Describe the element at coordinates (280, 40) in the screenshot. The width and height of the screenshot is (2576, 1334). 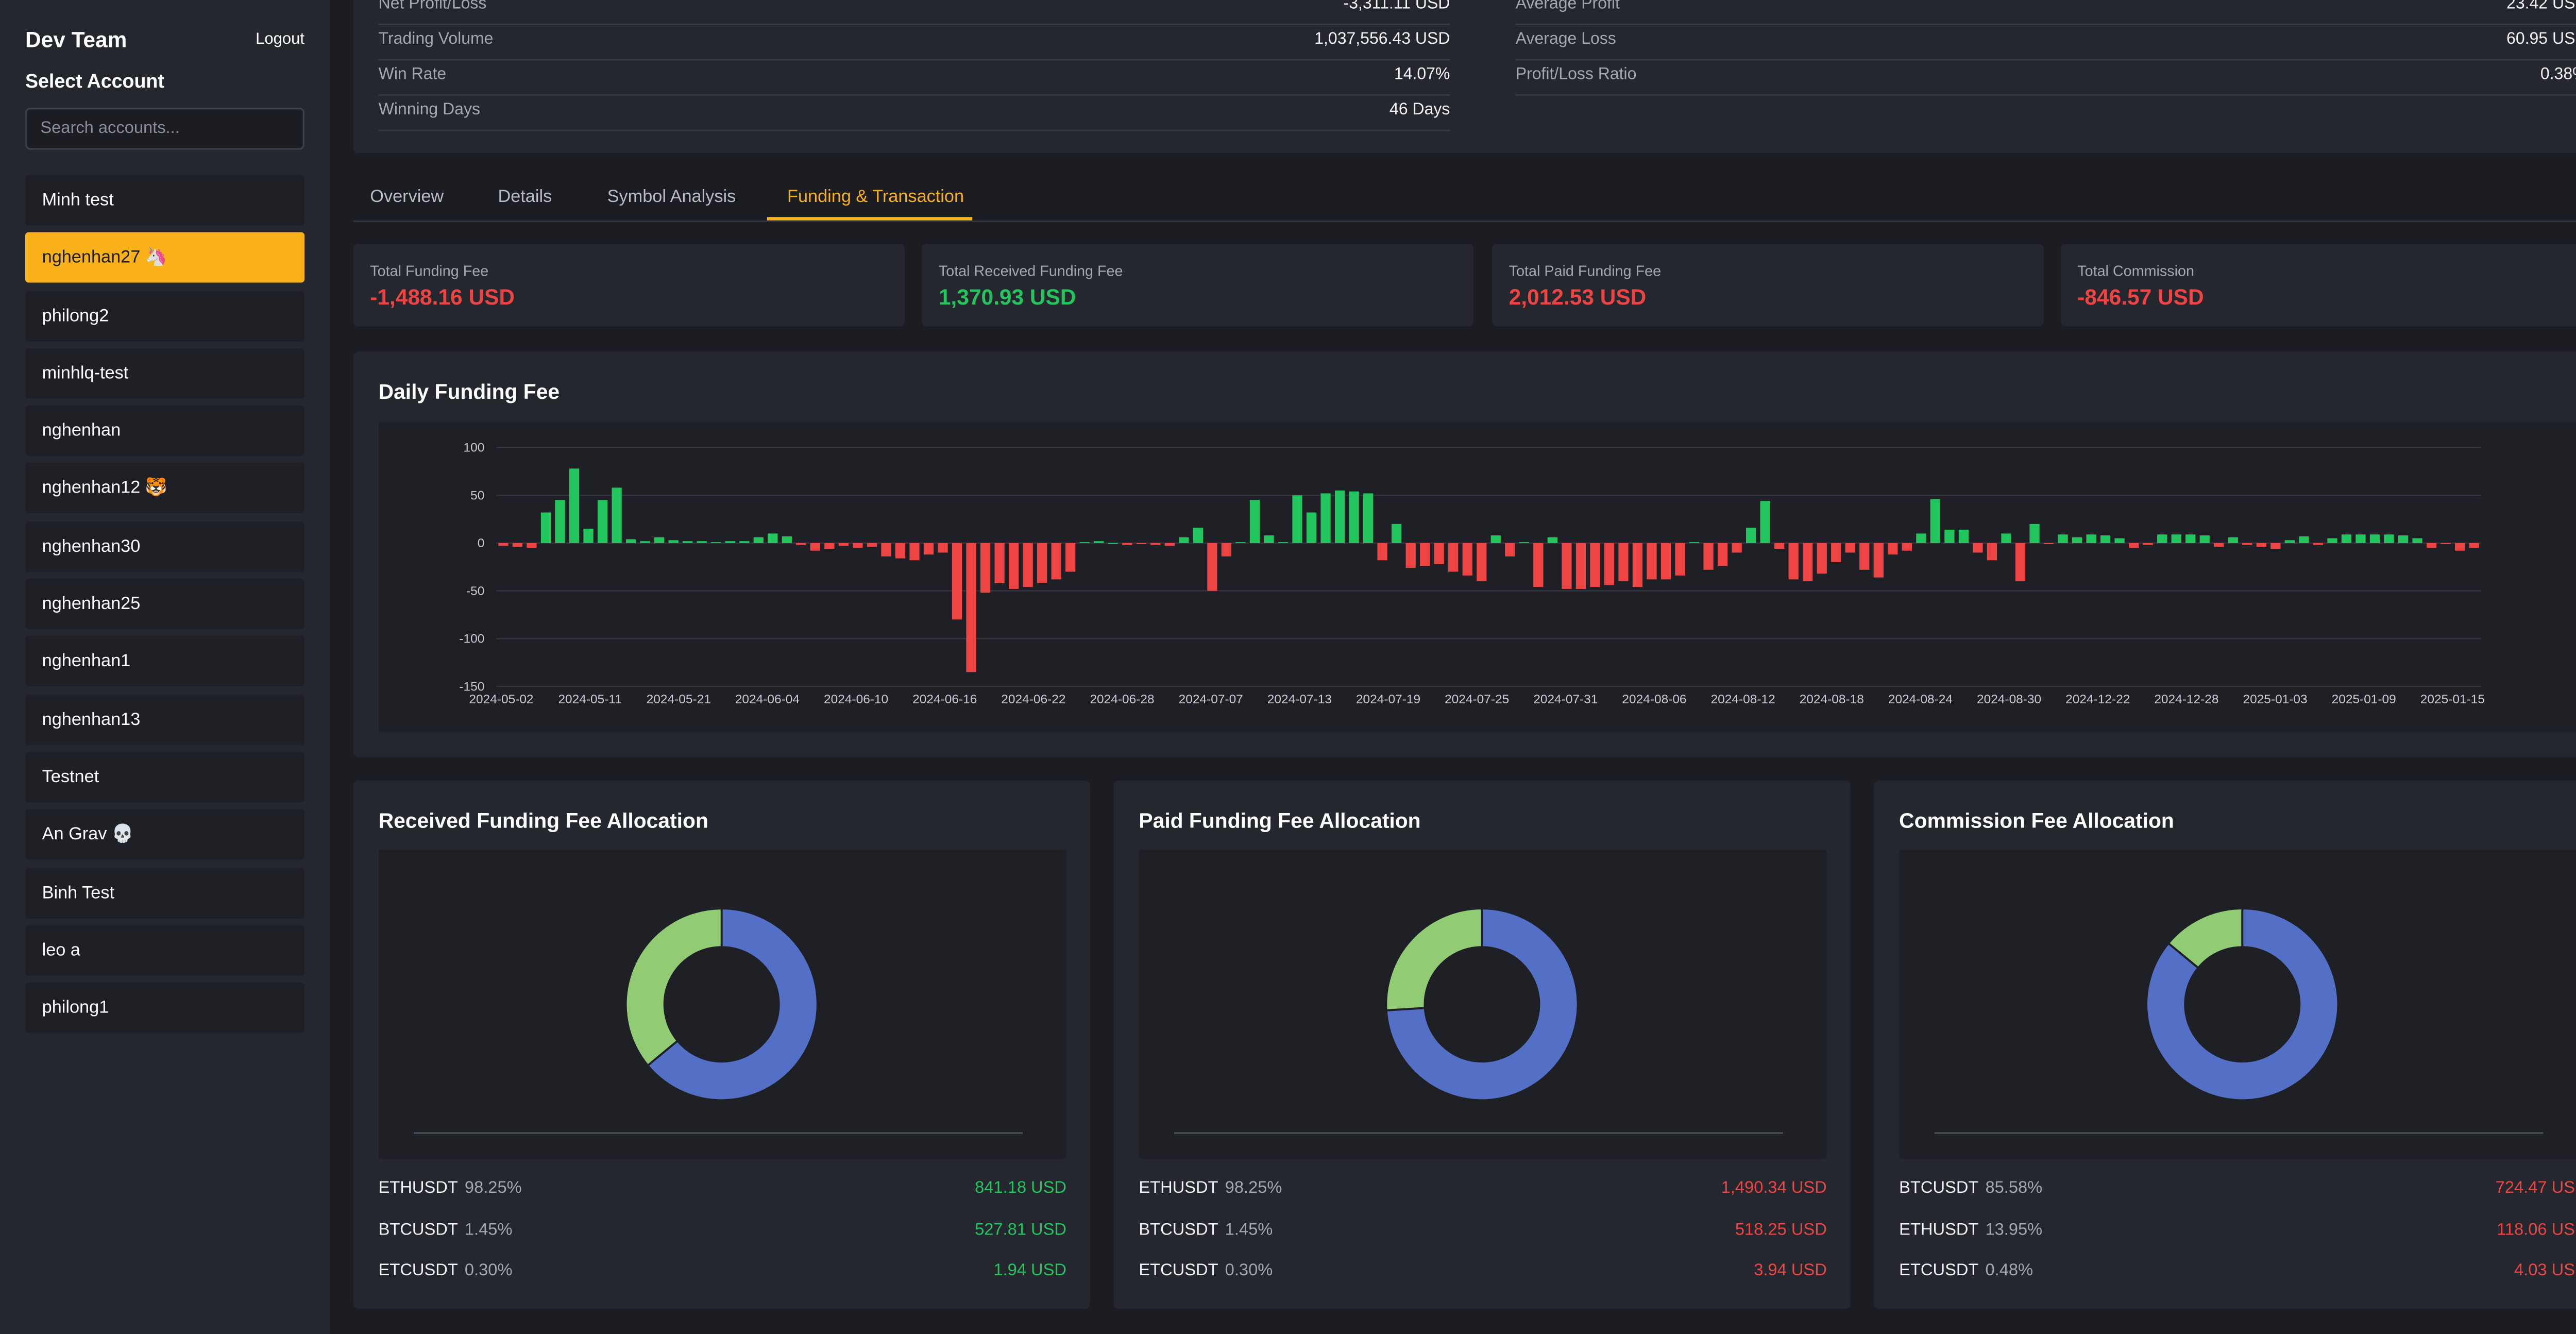
I see `logout-button: Logout` at that location.